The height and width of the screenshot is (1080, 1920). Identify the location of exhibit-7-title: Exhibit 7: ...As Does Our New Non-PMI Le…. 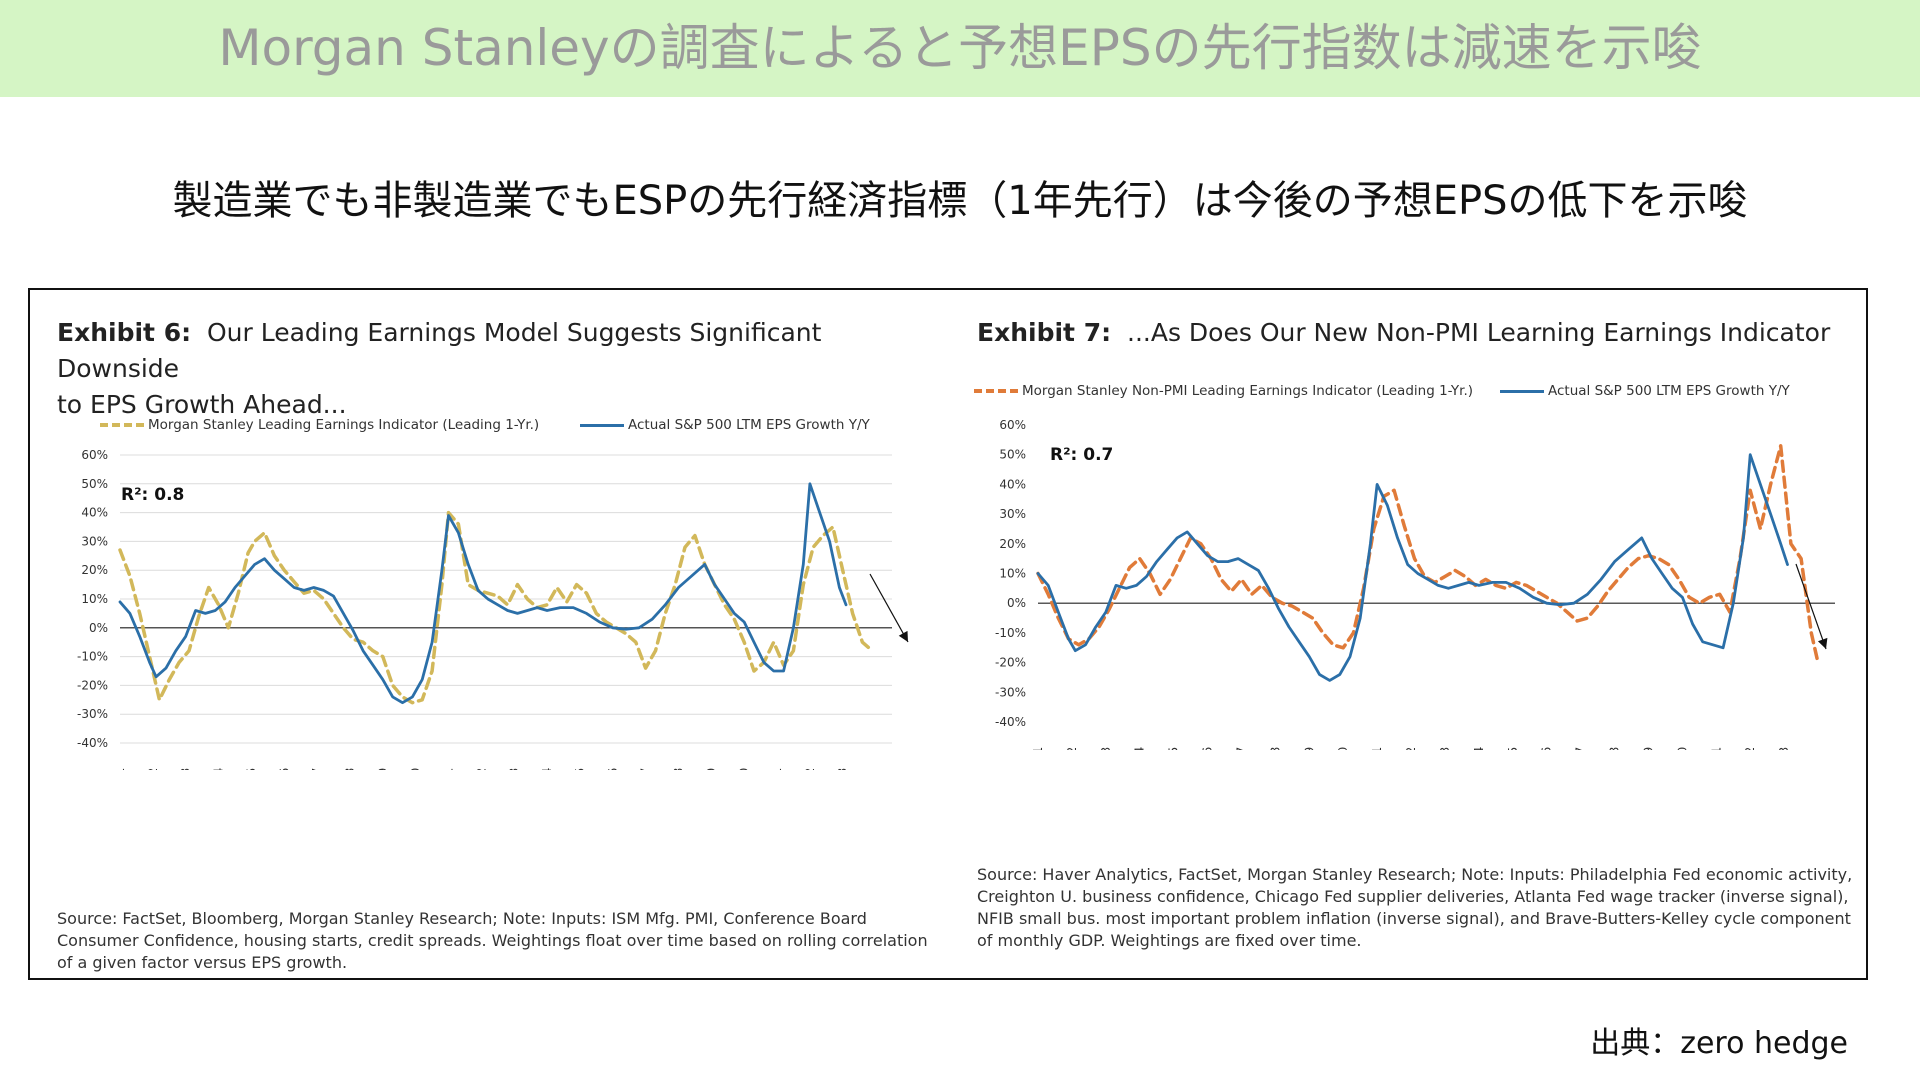
(1403, 333).